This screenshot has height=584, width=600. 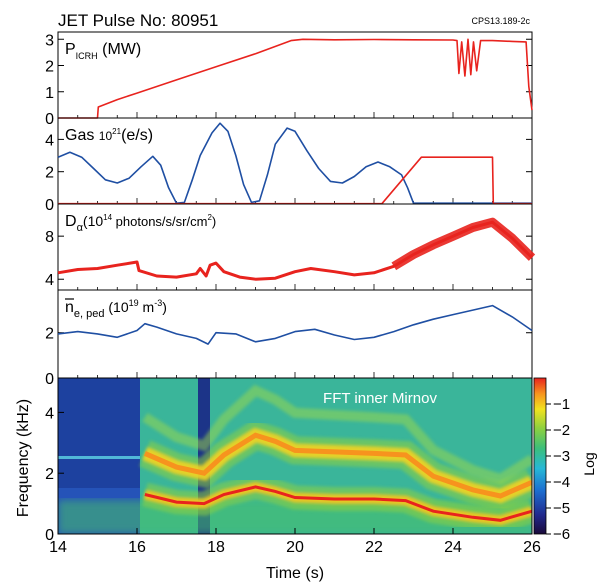 What do you see at coordinates (380, 398) in the screenshot?
I see `spectrogram-annotation: FFT inner Mirnov` at bounding box center [380, 398].